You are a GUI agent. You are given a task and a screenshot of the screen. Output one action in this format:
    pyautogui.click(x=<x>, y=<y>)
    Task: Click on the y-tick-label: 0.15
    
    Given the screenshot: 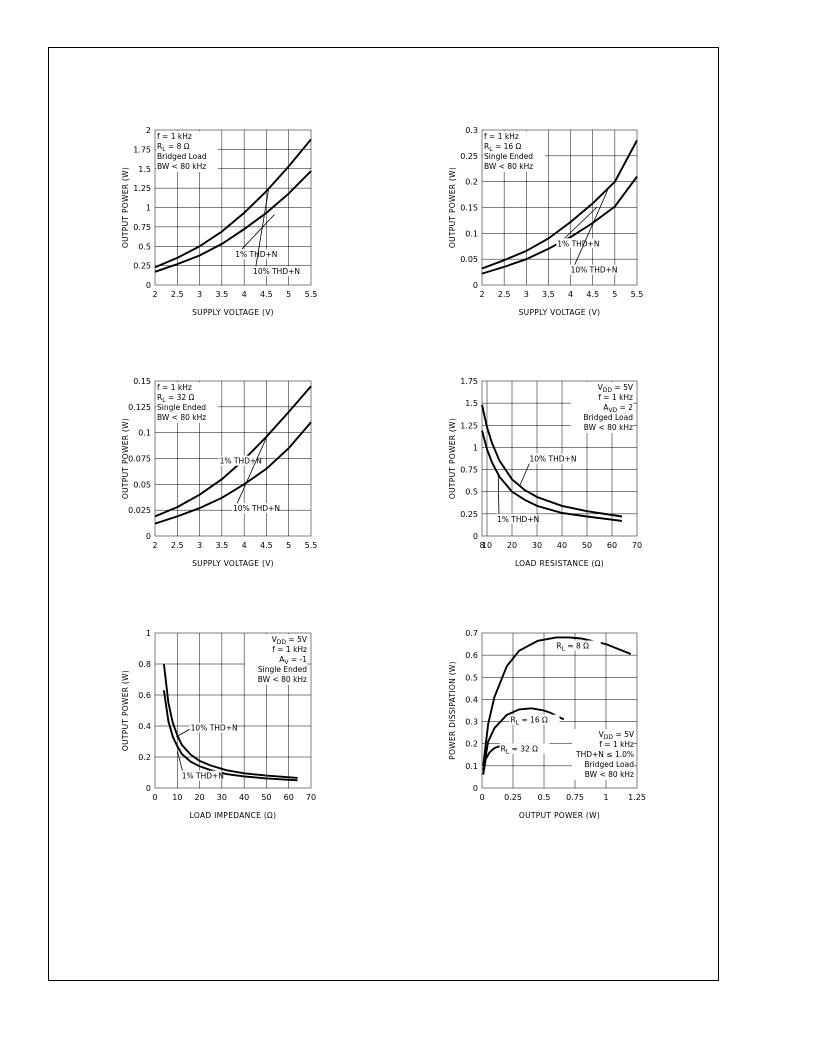 What is the action you would take?
    pyautogui.click(x=142, y=381)
    